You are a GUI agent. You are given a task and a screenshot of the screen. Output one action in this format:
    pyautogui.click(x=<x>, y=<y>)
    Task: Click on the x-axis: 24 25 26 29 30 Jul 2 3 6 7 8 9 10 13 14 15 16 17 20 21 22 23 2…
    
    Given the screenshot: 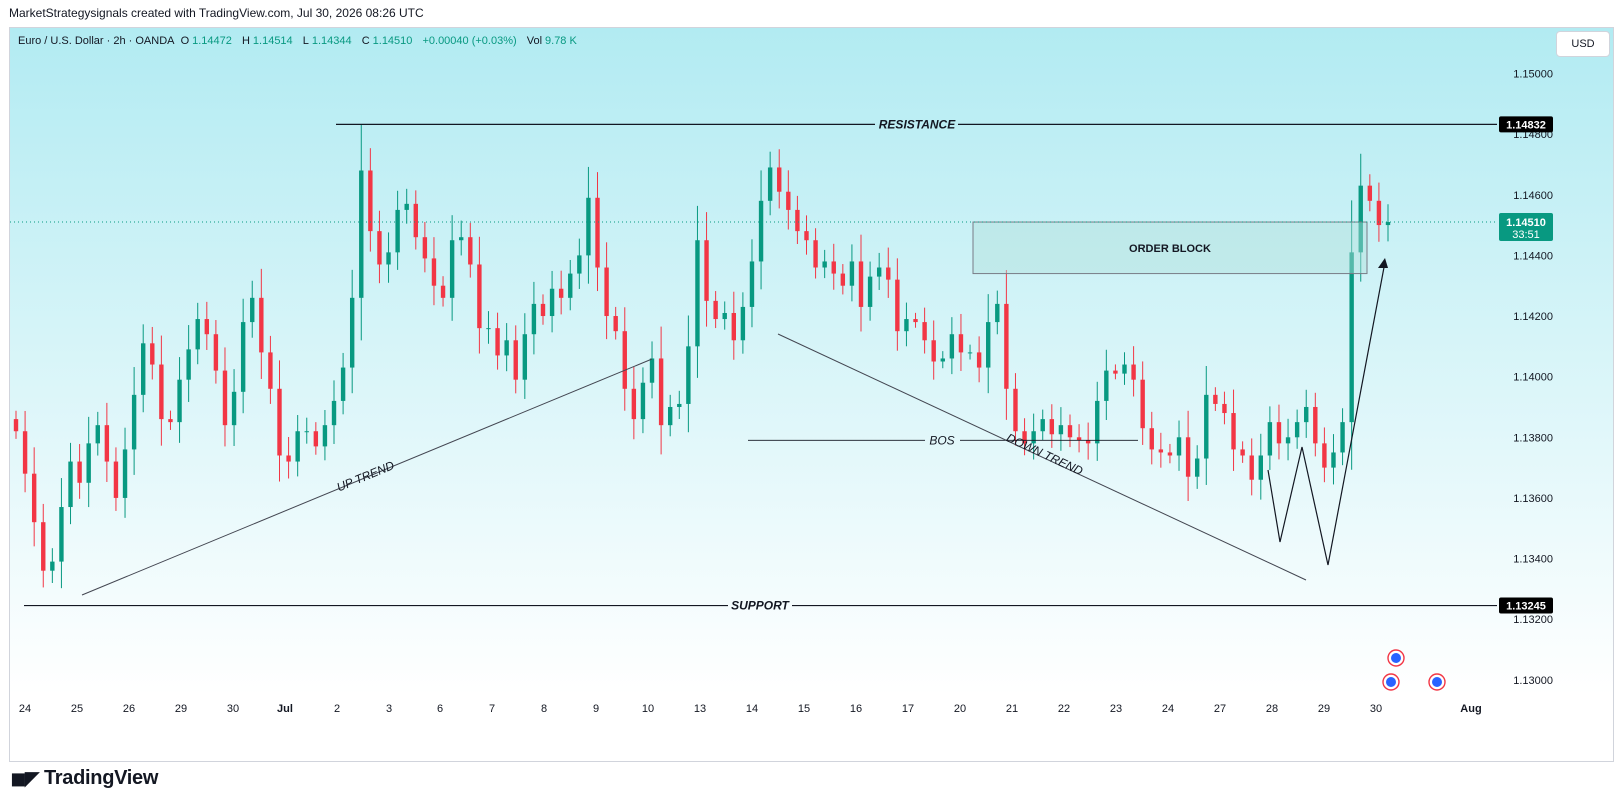 What is the action you would take?
    pyautogui.click(x=750, y=709)
    